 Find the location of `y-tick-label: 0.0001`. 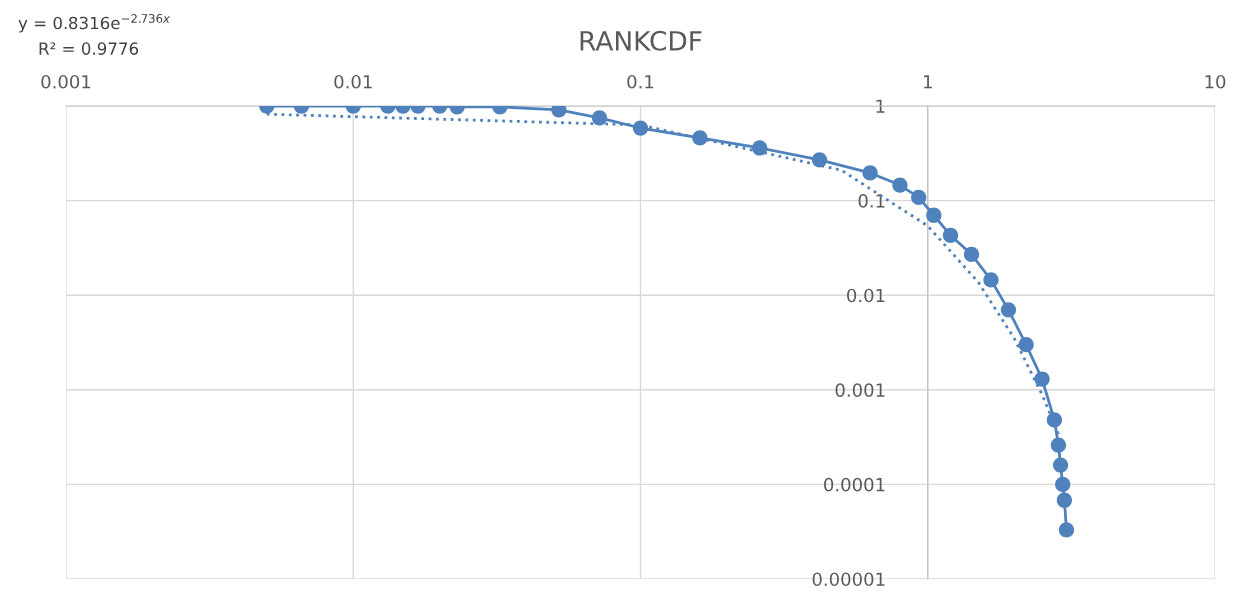

y-tick-label: 0.0001 is located at coordinates (854, 484).